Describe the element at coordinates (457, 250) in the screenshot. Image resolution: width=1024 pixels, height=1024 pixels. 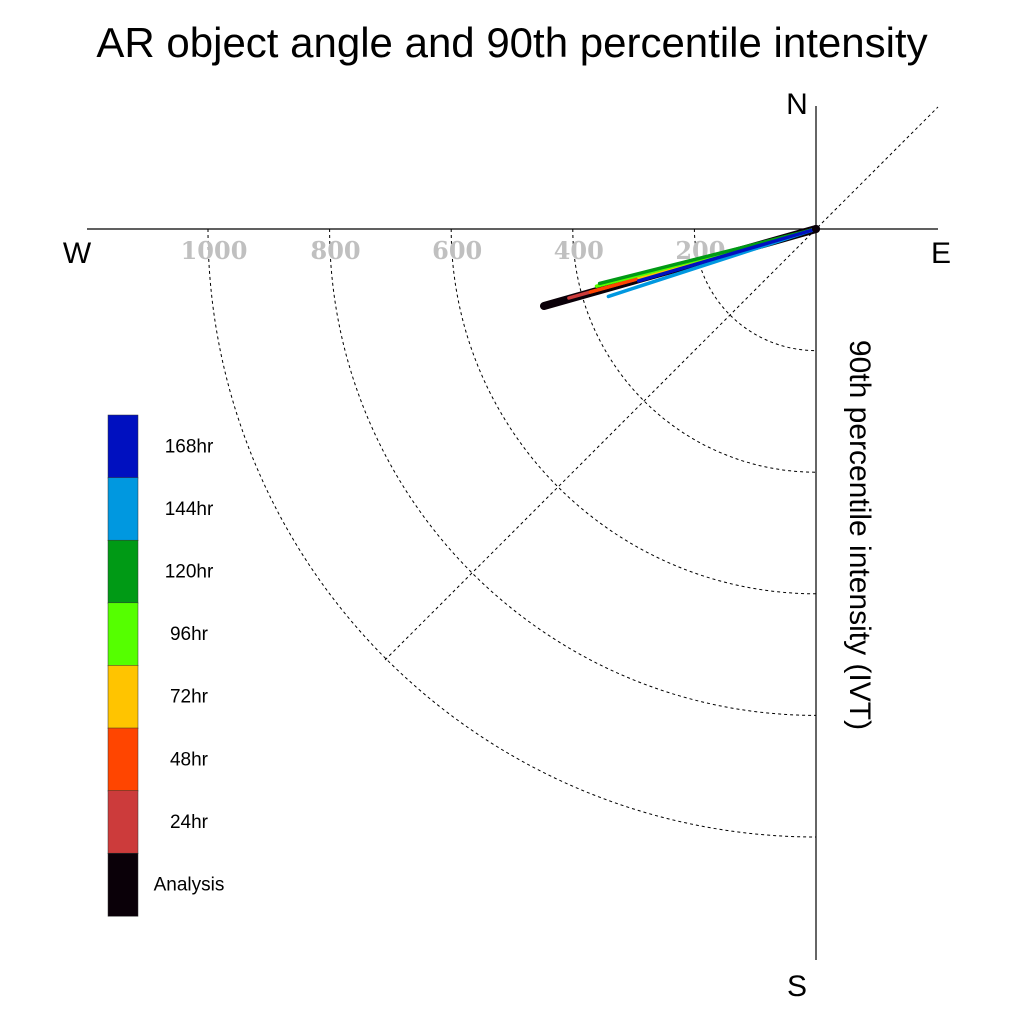
I see `radial-tick-label-600: 600` at that location.